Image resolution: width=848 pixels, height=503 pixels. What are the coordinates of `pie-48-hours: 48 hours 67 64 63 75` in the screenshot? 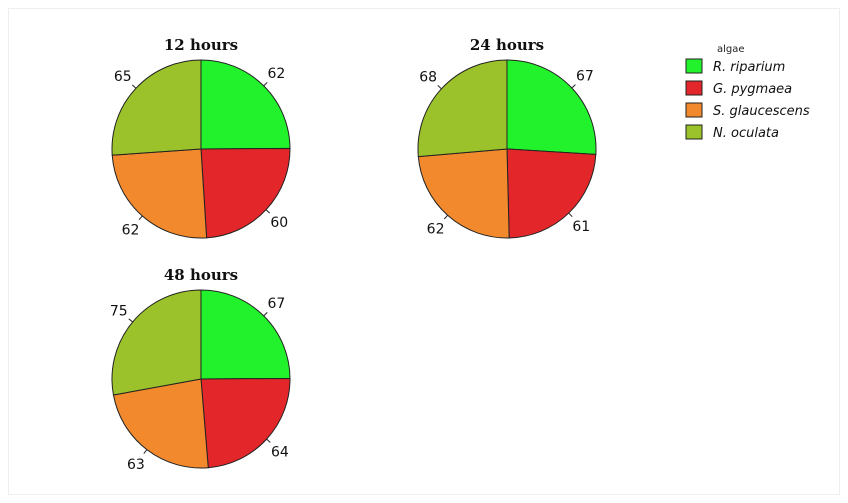 It's located at (200, 369).